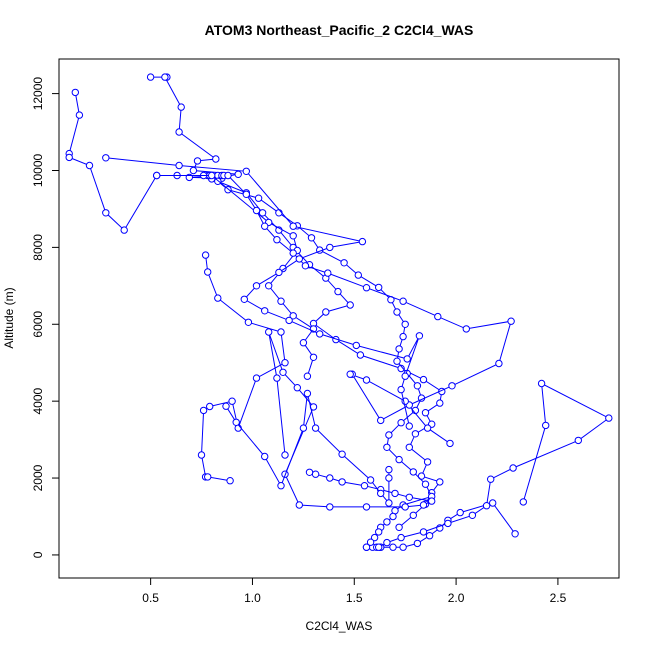 This screenshot has height=650, width=650. What do you see at coordinates (38, 400) in the screenshot?
I see `y-tick-label: 4000` at bounding box center [38, 400].